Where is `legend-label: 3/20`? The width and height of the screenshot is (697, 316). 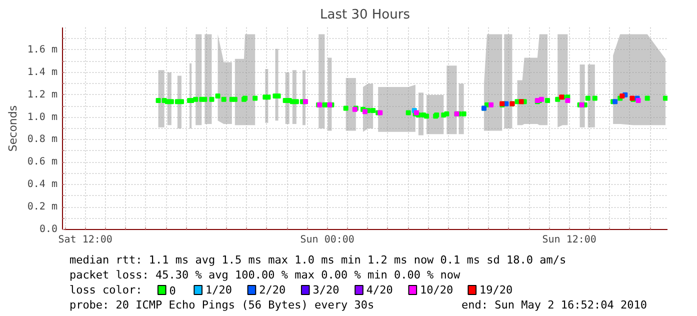 legend-label: 3/20 is located at coordinates (326, 290).